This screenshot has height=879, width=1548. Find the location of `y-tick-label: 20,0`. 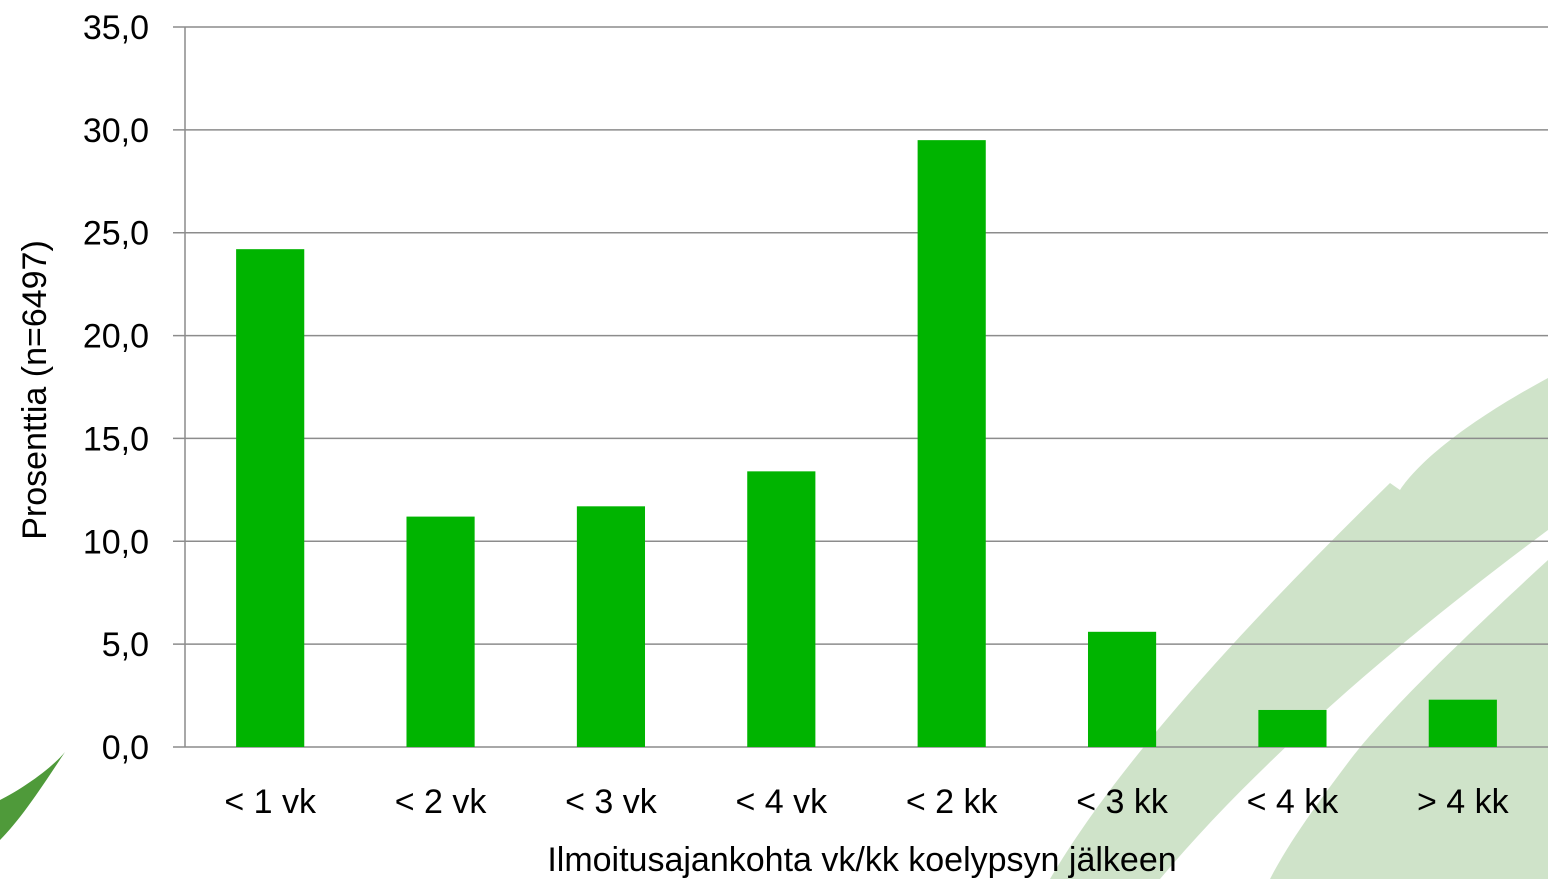

y-tick-label: 20,0 is located at coordinates (116, 337).